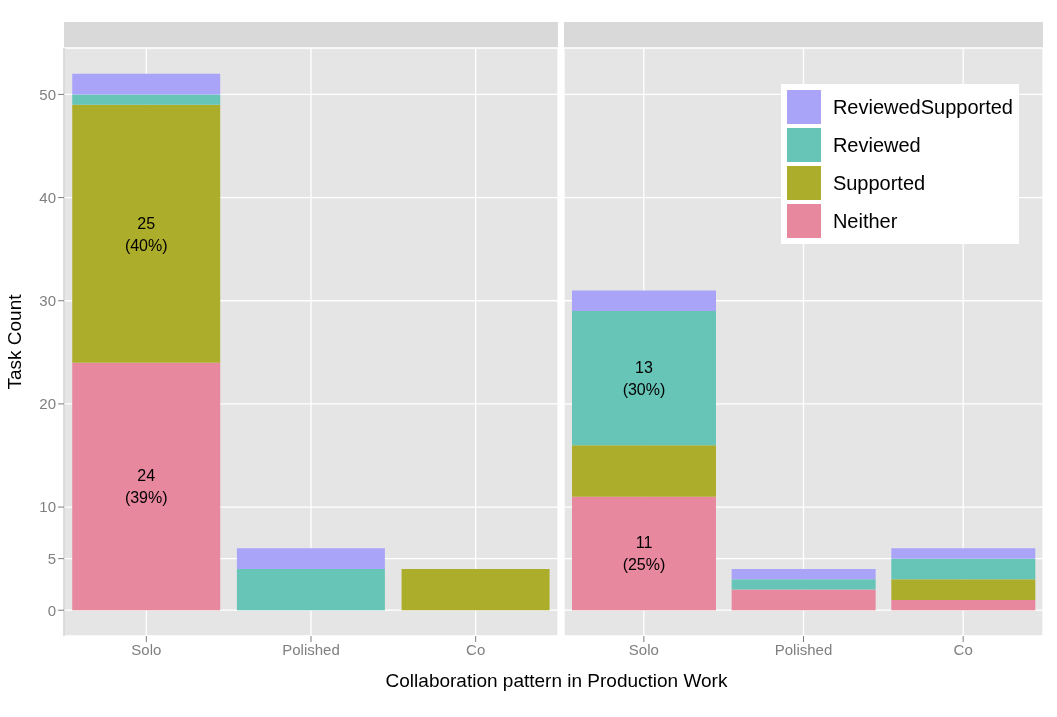 The width and height of the screenshot is (1057, 717). I want to click on data-label: 25 (40%), so click(146, 234).